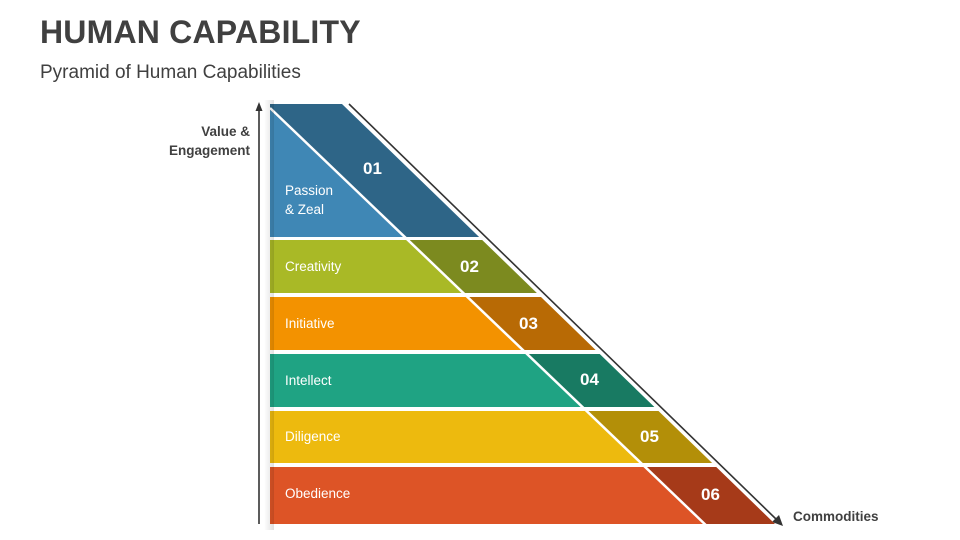 This screenshot has width=960, height=540. What do you see at coordinates (318, 493) in the screenshot?
I see `level-6-label: Obedience` at bounding box center [318, 493].